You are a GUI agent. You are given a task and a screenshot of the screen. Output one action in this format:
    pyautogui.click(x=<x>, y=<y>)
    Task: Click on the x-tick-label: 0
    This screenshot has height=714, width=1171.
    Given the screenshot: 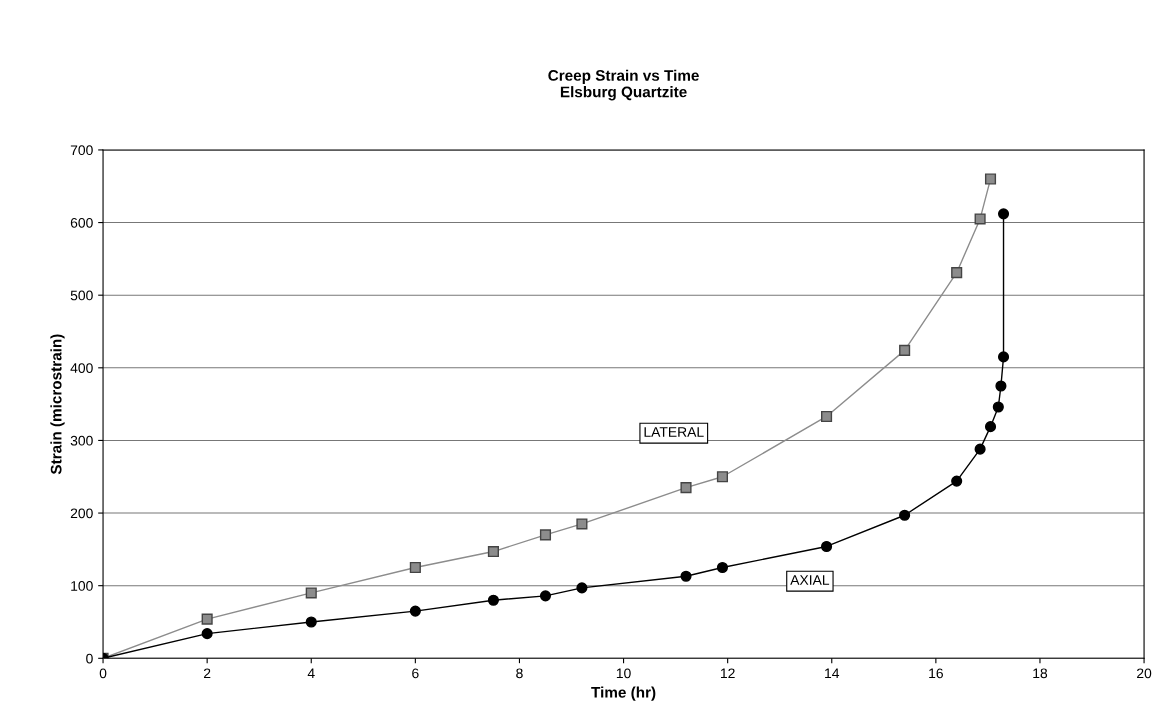 What is the action you would take?
    pyautogui.click(x=103, y=673)
    